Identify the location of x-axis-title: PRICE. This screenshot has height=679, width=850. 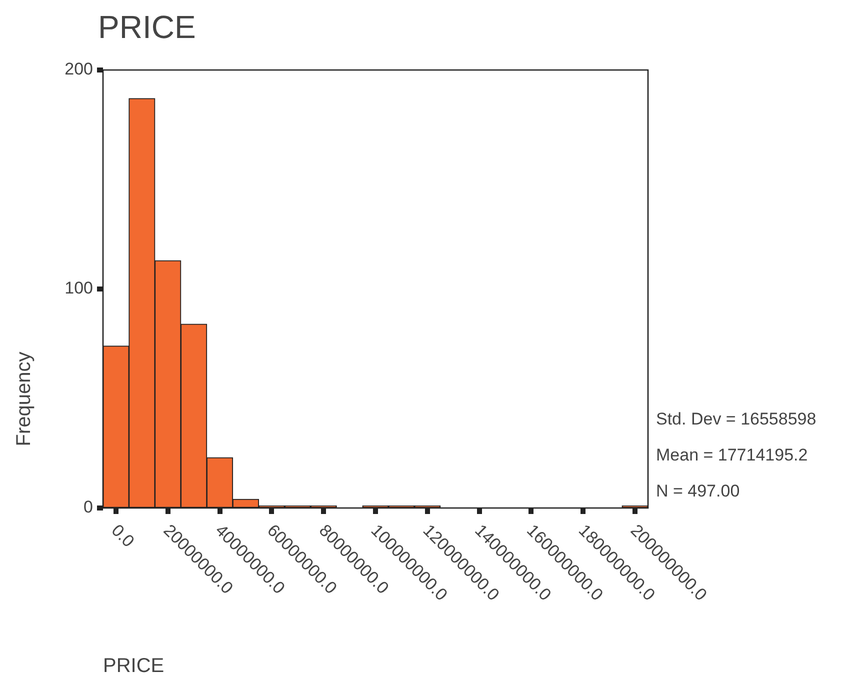
(133, 666).